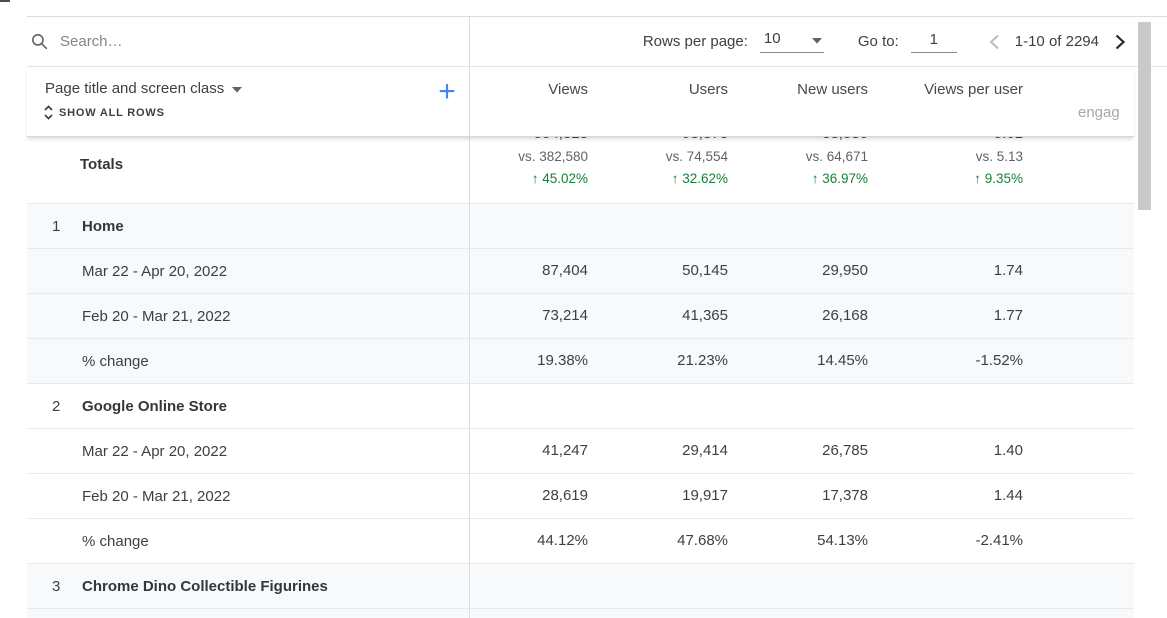  Describe the element at coordinates (791, 41) in the screenshot. I see `rows-per-page-select: 10` at that location.